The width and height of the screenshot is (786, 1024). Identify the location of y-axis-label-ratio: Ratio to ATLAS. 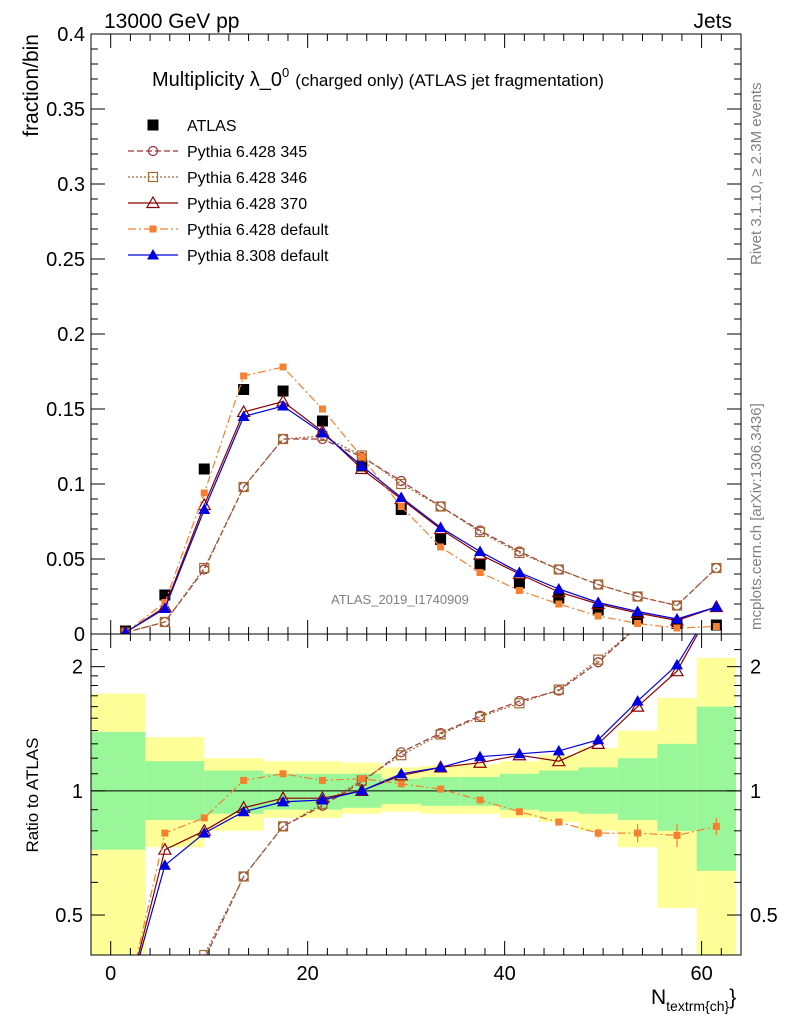
(32, 795).